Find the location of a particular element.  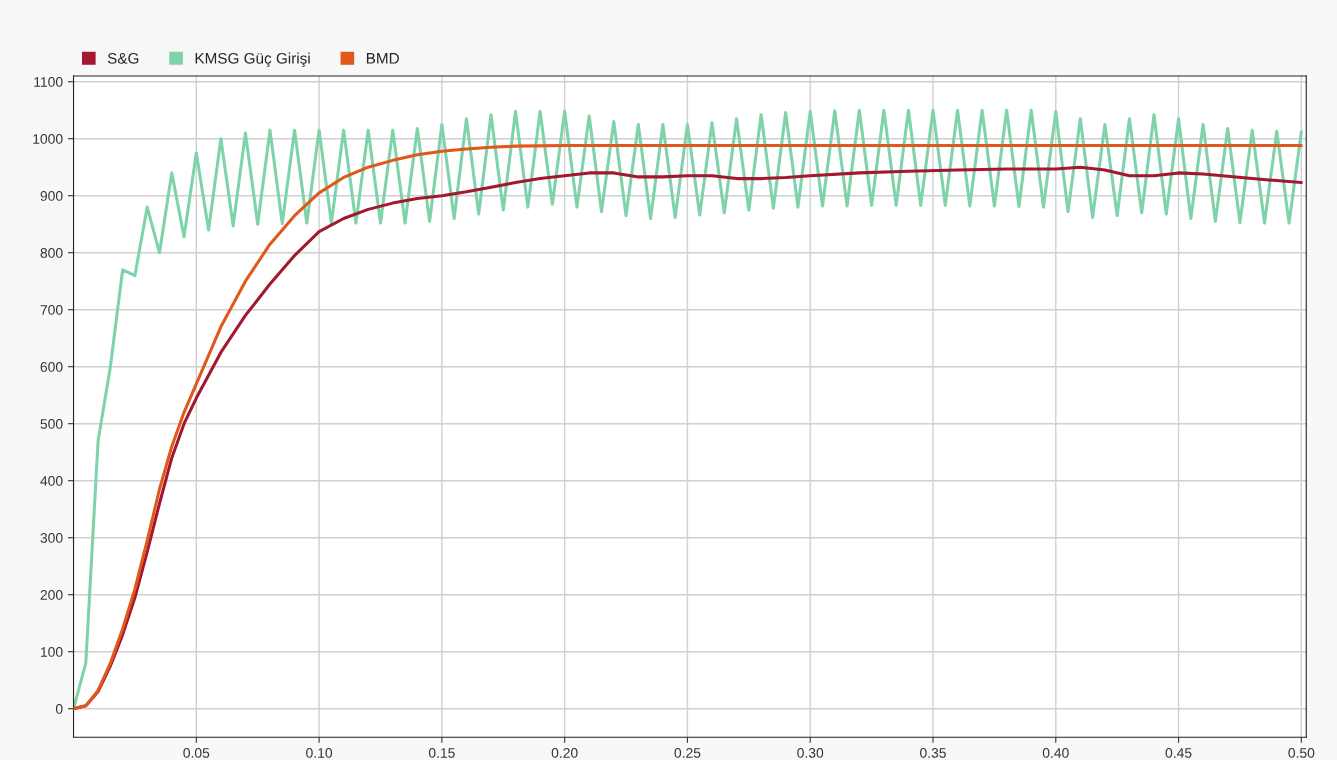

y-tick-label: 100 is located at coordinates (52, 652).